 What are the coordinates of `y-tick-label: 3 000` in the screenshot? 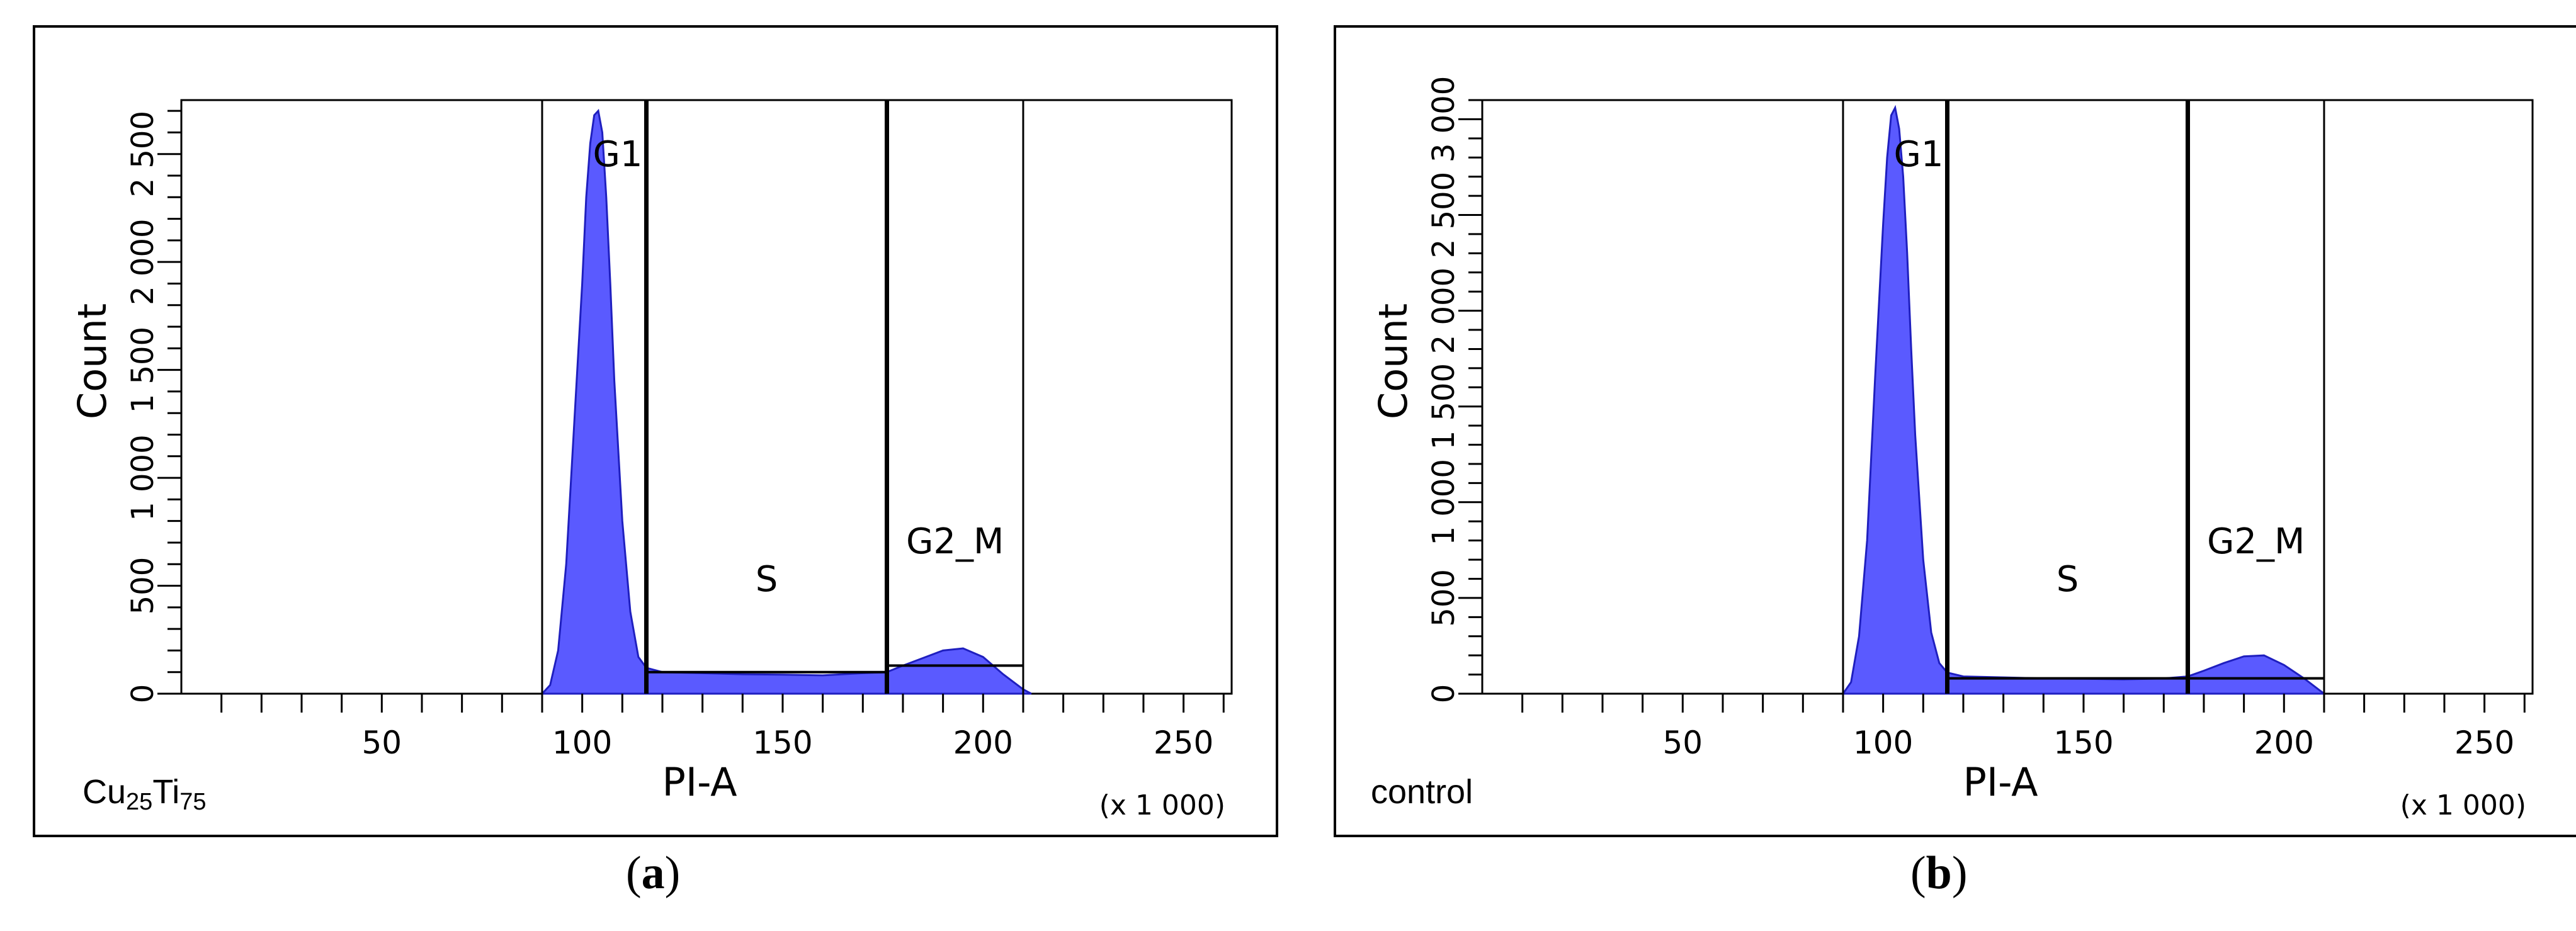 It's located at (1443, 119).